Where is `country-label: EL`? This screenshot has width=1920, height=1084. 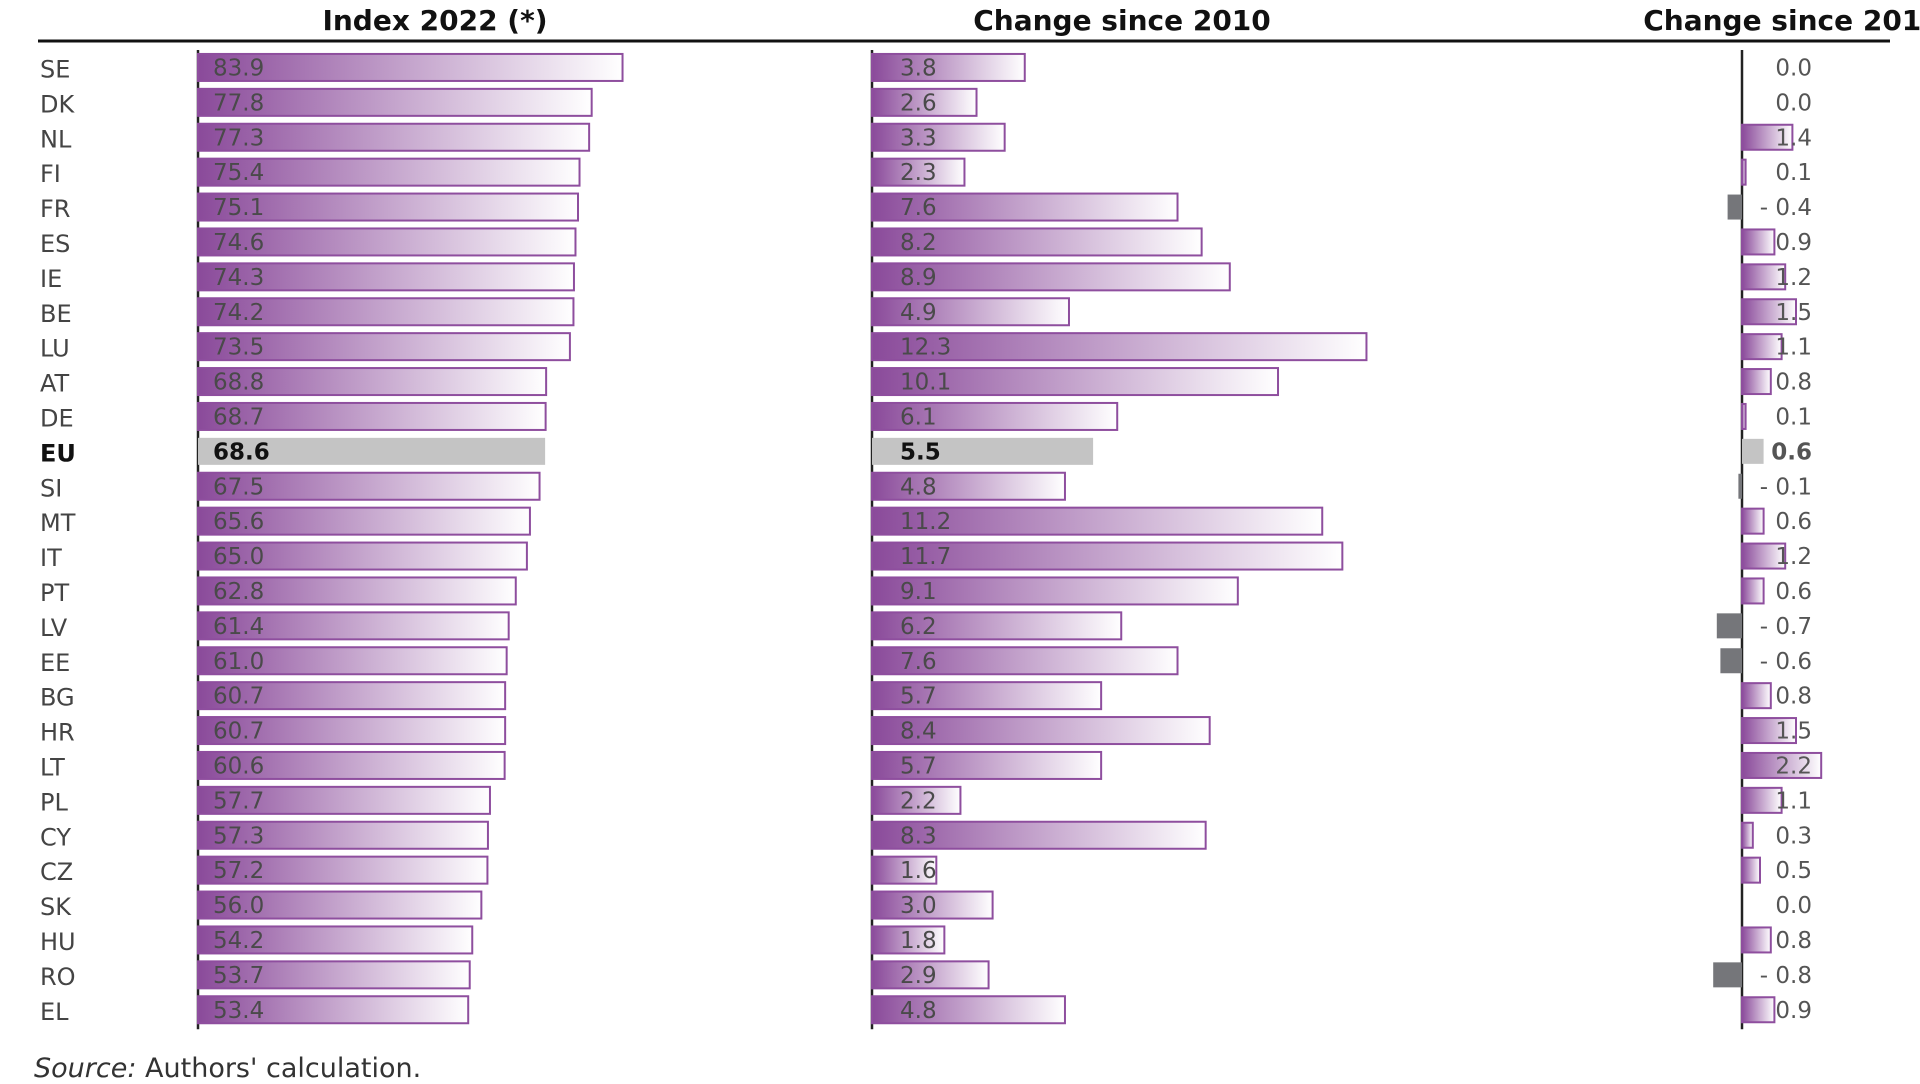 country-label: EL is located at coordinates (54, 1012).